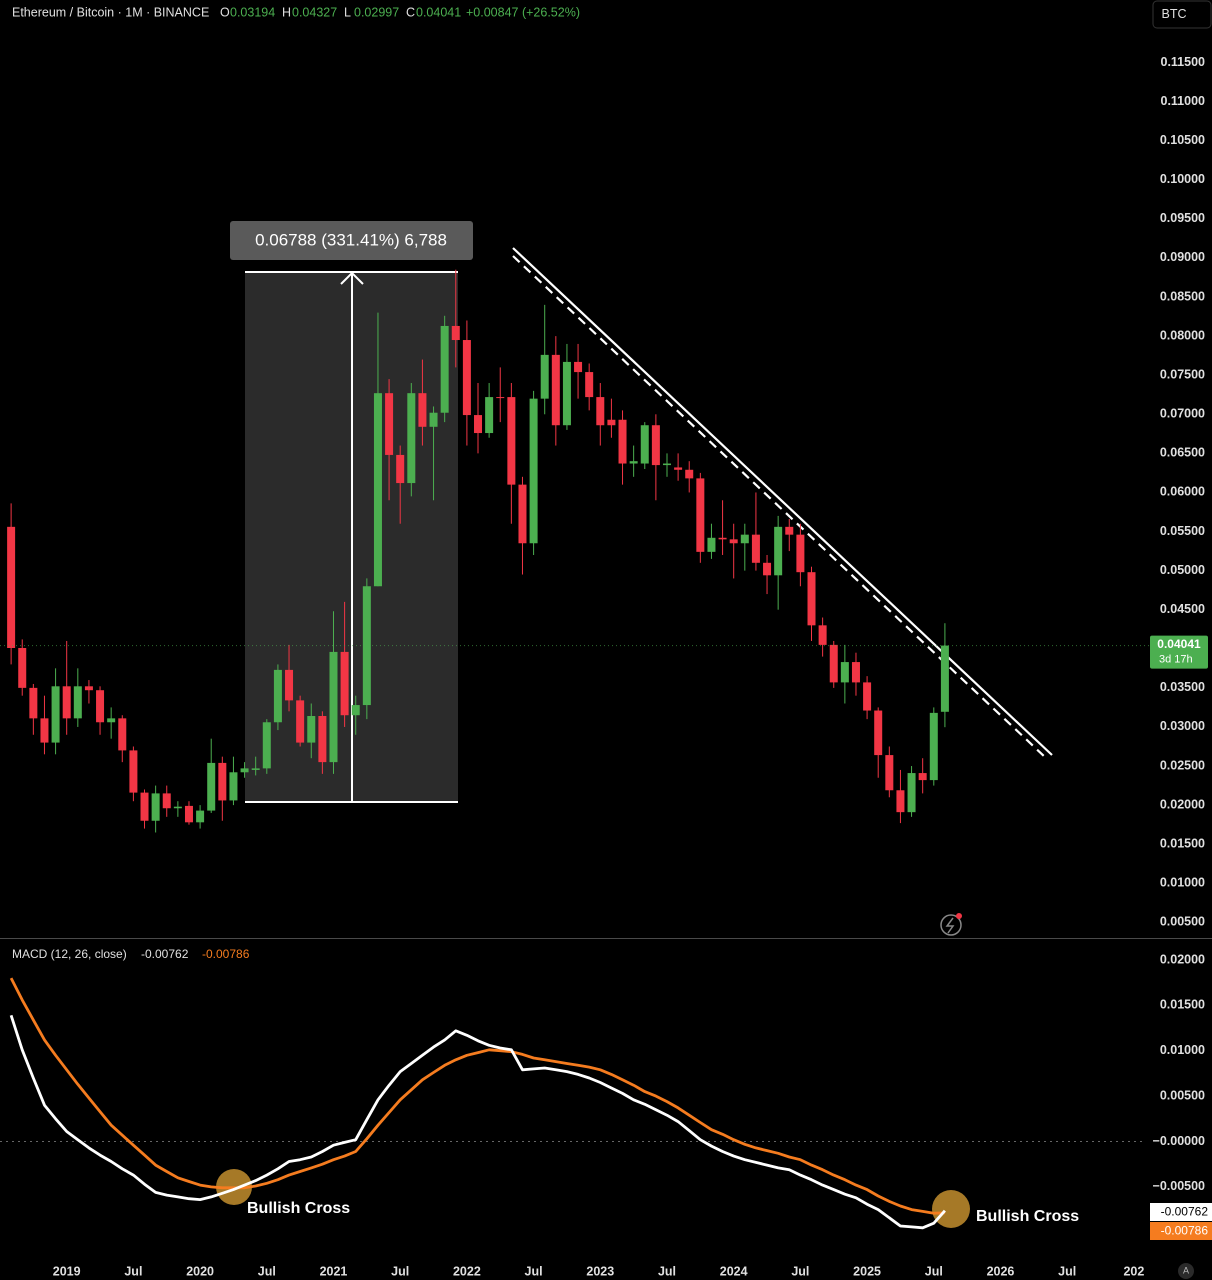  Describe the element at coordinates (1182, 414) in the screenshot. I see `y-tick-label: 0.07000` at that location.